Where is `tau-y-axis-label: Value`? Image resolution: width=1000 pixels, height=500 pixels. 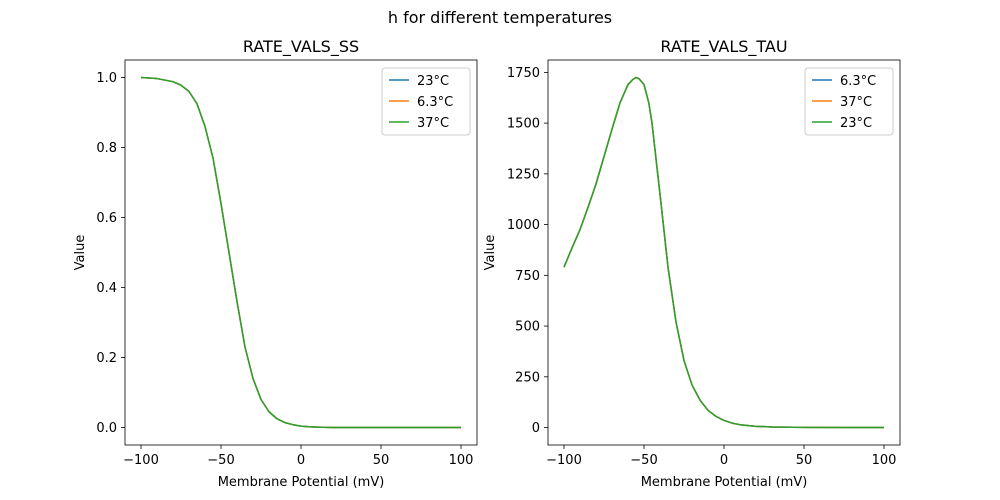
tau-y-axis-label: Value is located at coordinates (490, 253).